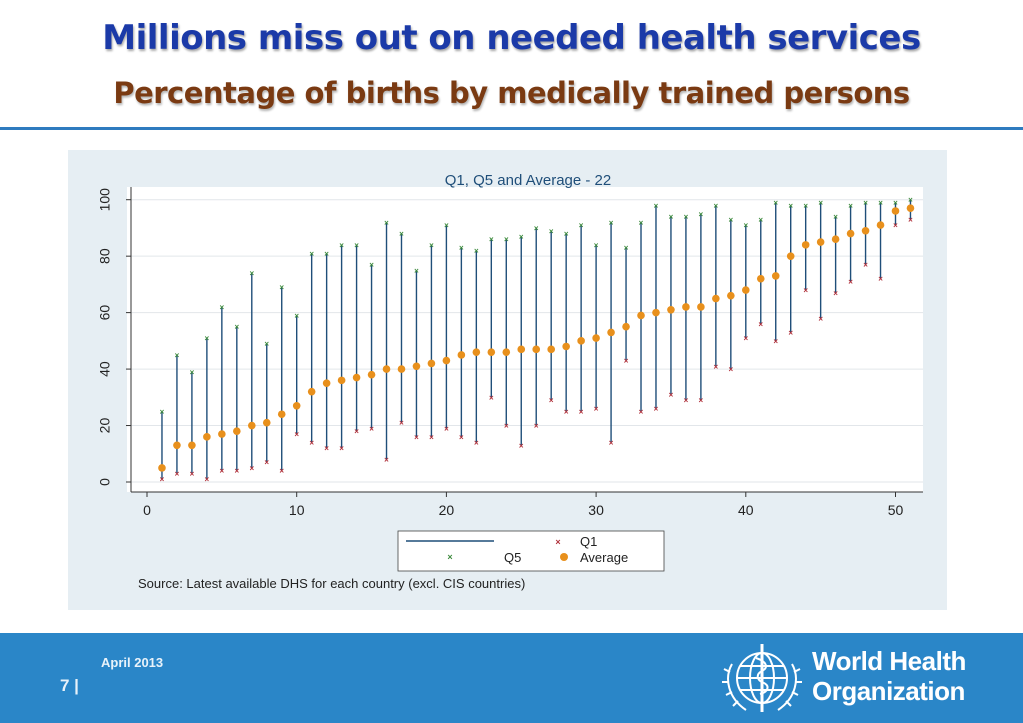 The height and width of the screenshot is (723, 1023). What do you see at coordinates (746, 510) in the screenshot?
I see `x-tick-label: 40` at bounding box center [746, 510].